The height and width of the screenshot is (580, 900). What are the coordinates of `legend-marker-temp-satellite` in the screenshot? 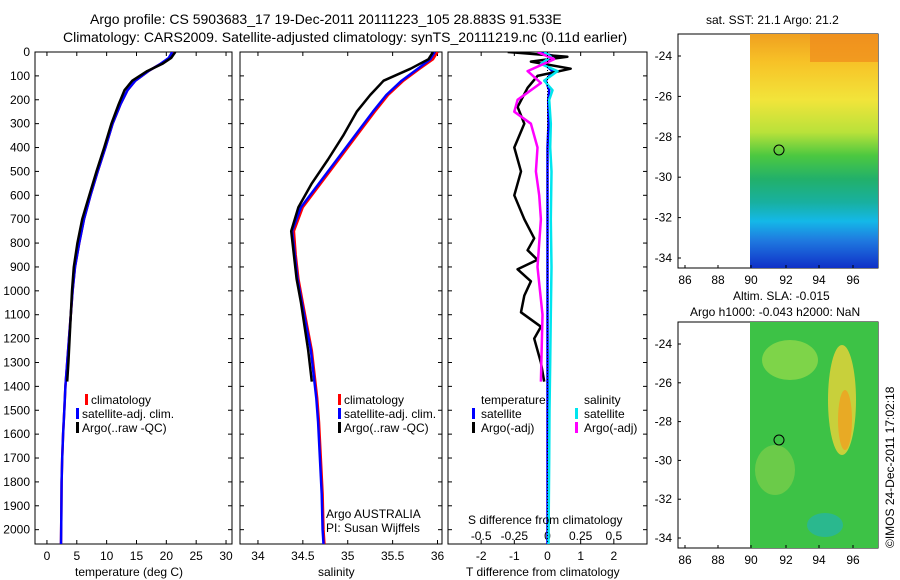 It's located at (473, 413).